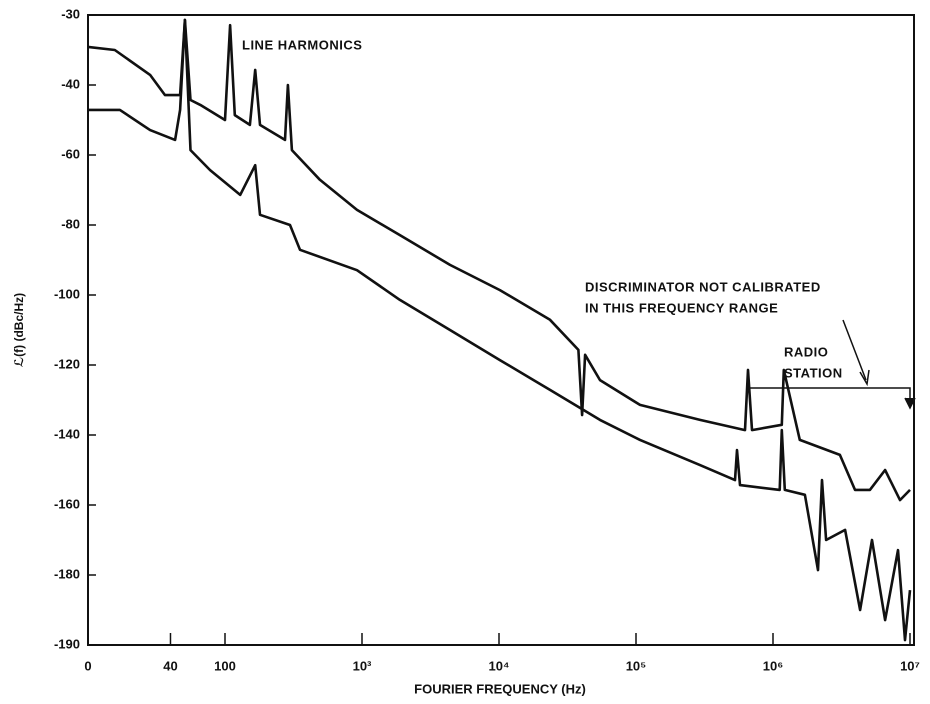 The image size is (930, 704). I want to click on arrow, so click(854, 350).